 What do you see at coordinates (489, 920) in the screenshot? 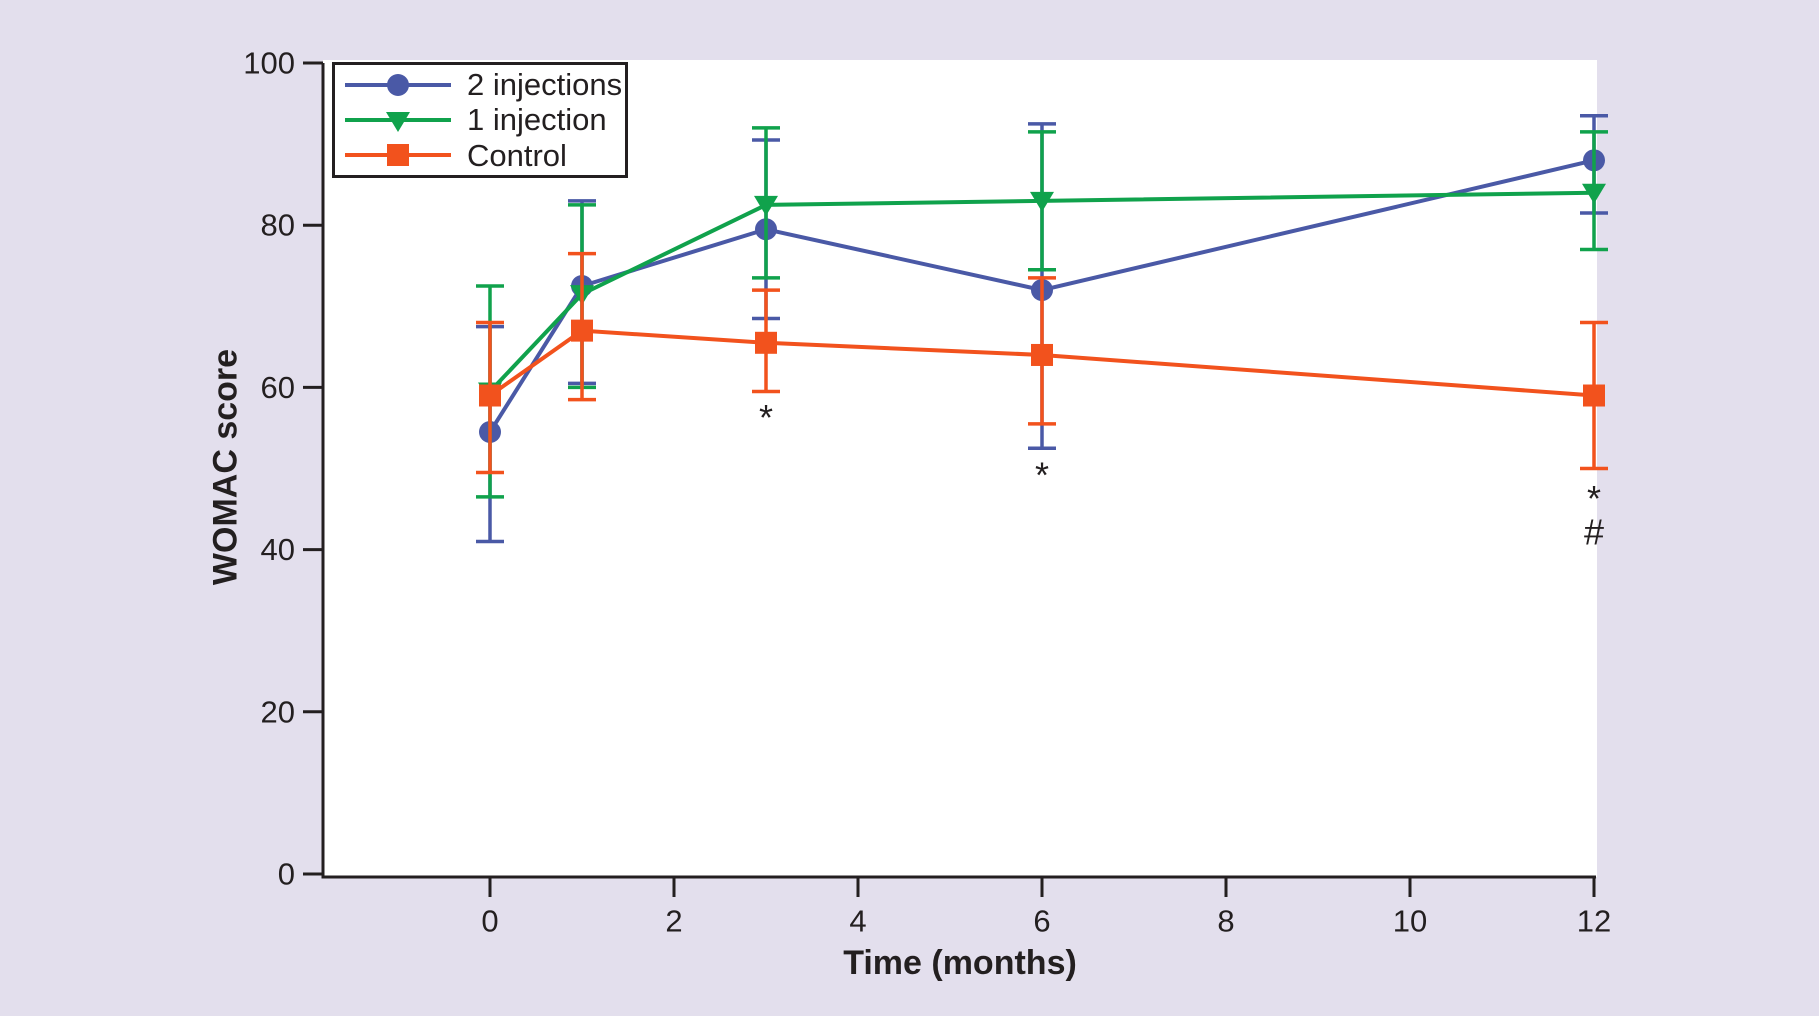
I see `x-tick-label: 0` at bounding box center [489, 920].